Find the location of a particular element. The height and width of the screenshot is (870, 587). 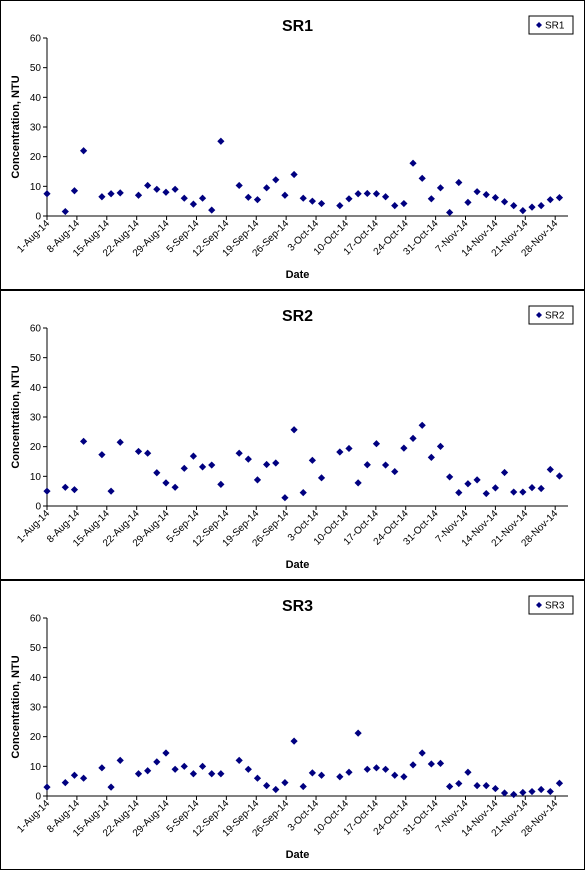

legend: SR3 is located at coordinates (551, 605).